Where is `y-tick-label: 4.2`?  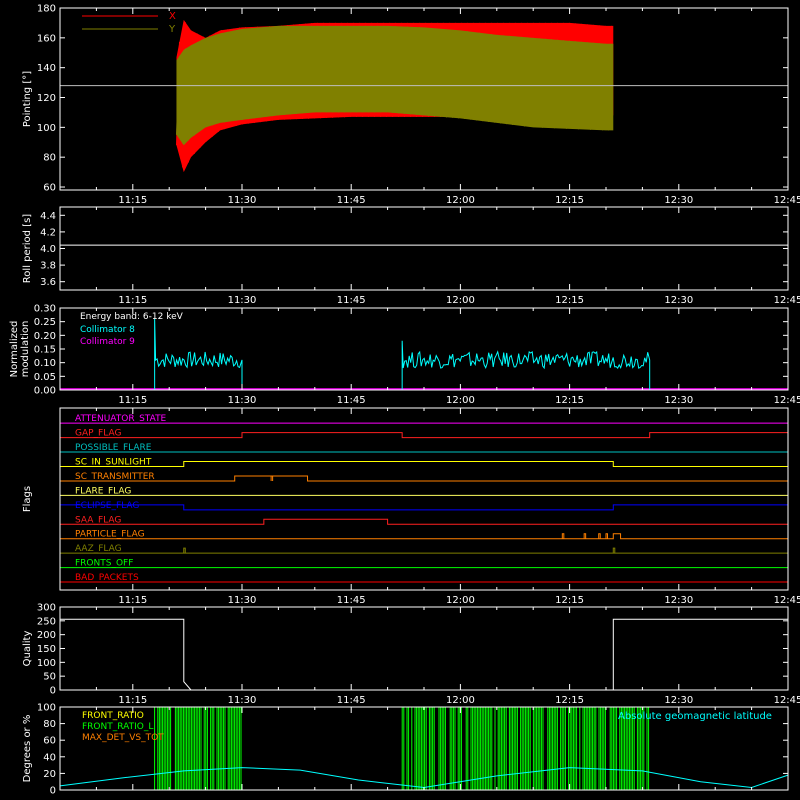 y-tick-label: 4.2 is located at coordinates (48, 232).